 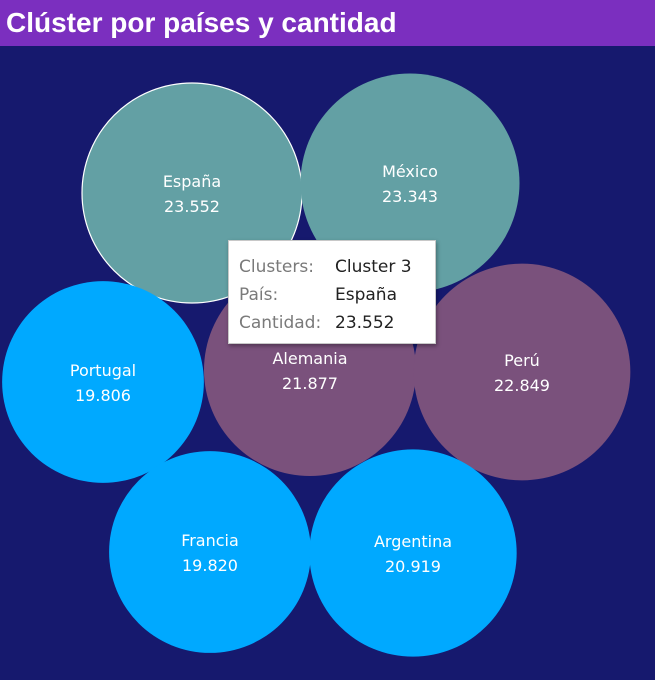 I want to click on bubble-label-alemania: Alemania, so click(x=309, y=358).